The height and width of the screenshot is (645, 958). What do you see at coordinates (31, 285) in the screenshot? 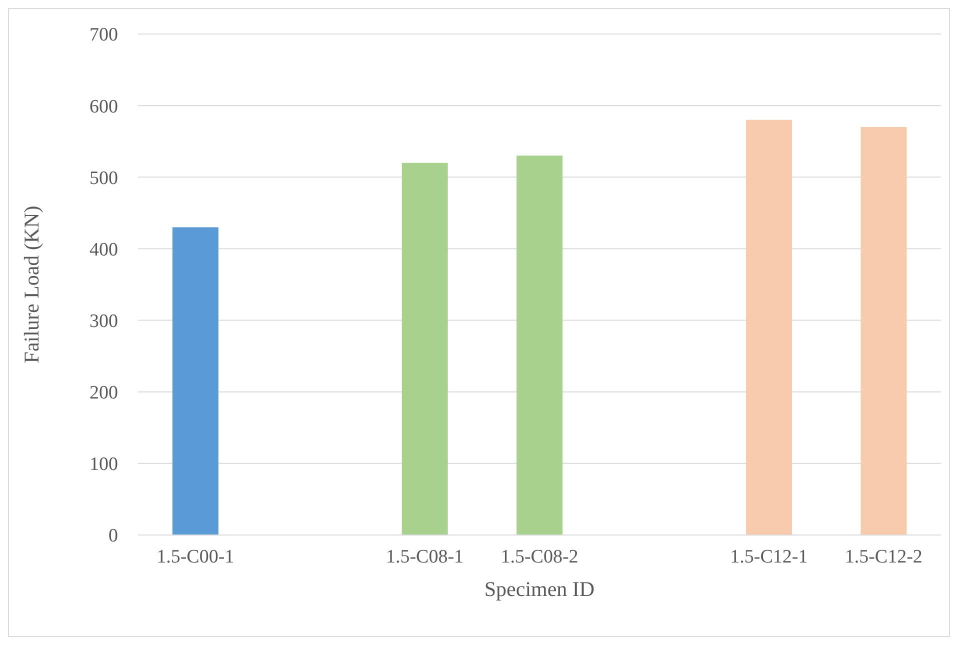
I see `y-axis-title: Failure Load (KN)` at bounding box center [31, 285].